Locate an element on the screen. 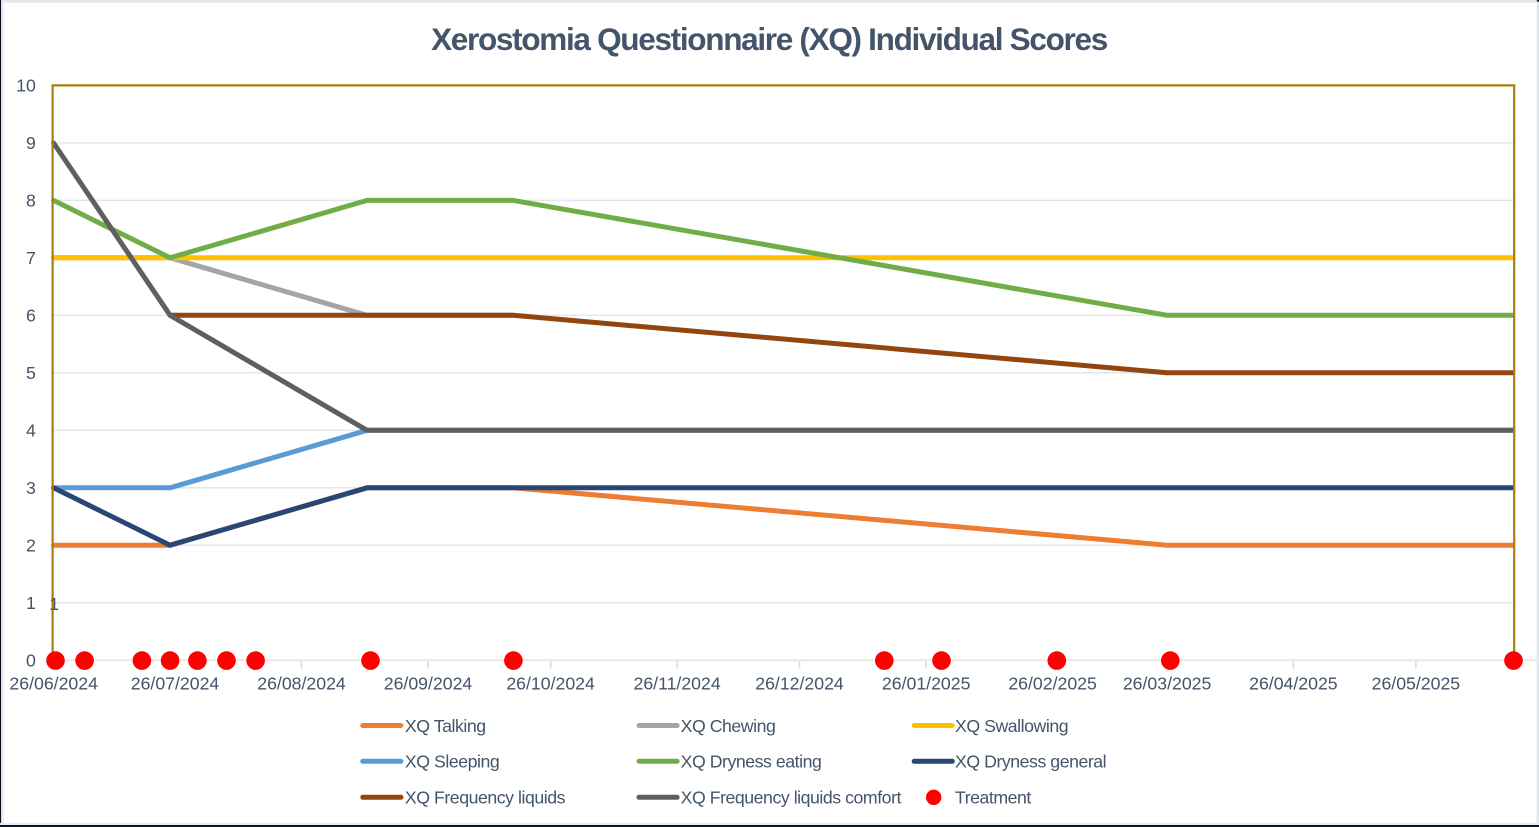 This screenshot has width=1539, height=827. svg-text: XQ Talking is located at coordinates (445, 726).